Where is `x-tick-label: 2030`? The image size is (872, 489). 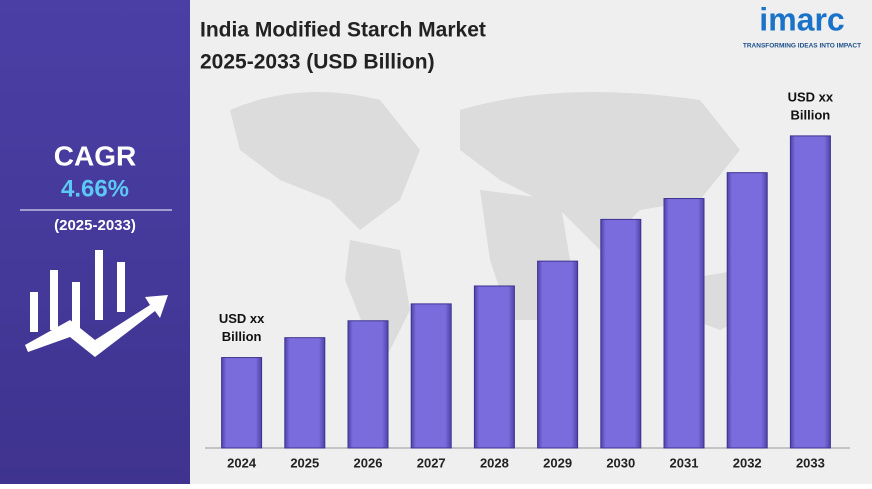 x-tick-label: 2030 is located at coordinates (620, 462).